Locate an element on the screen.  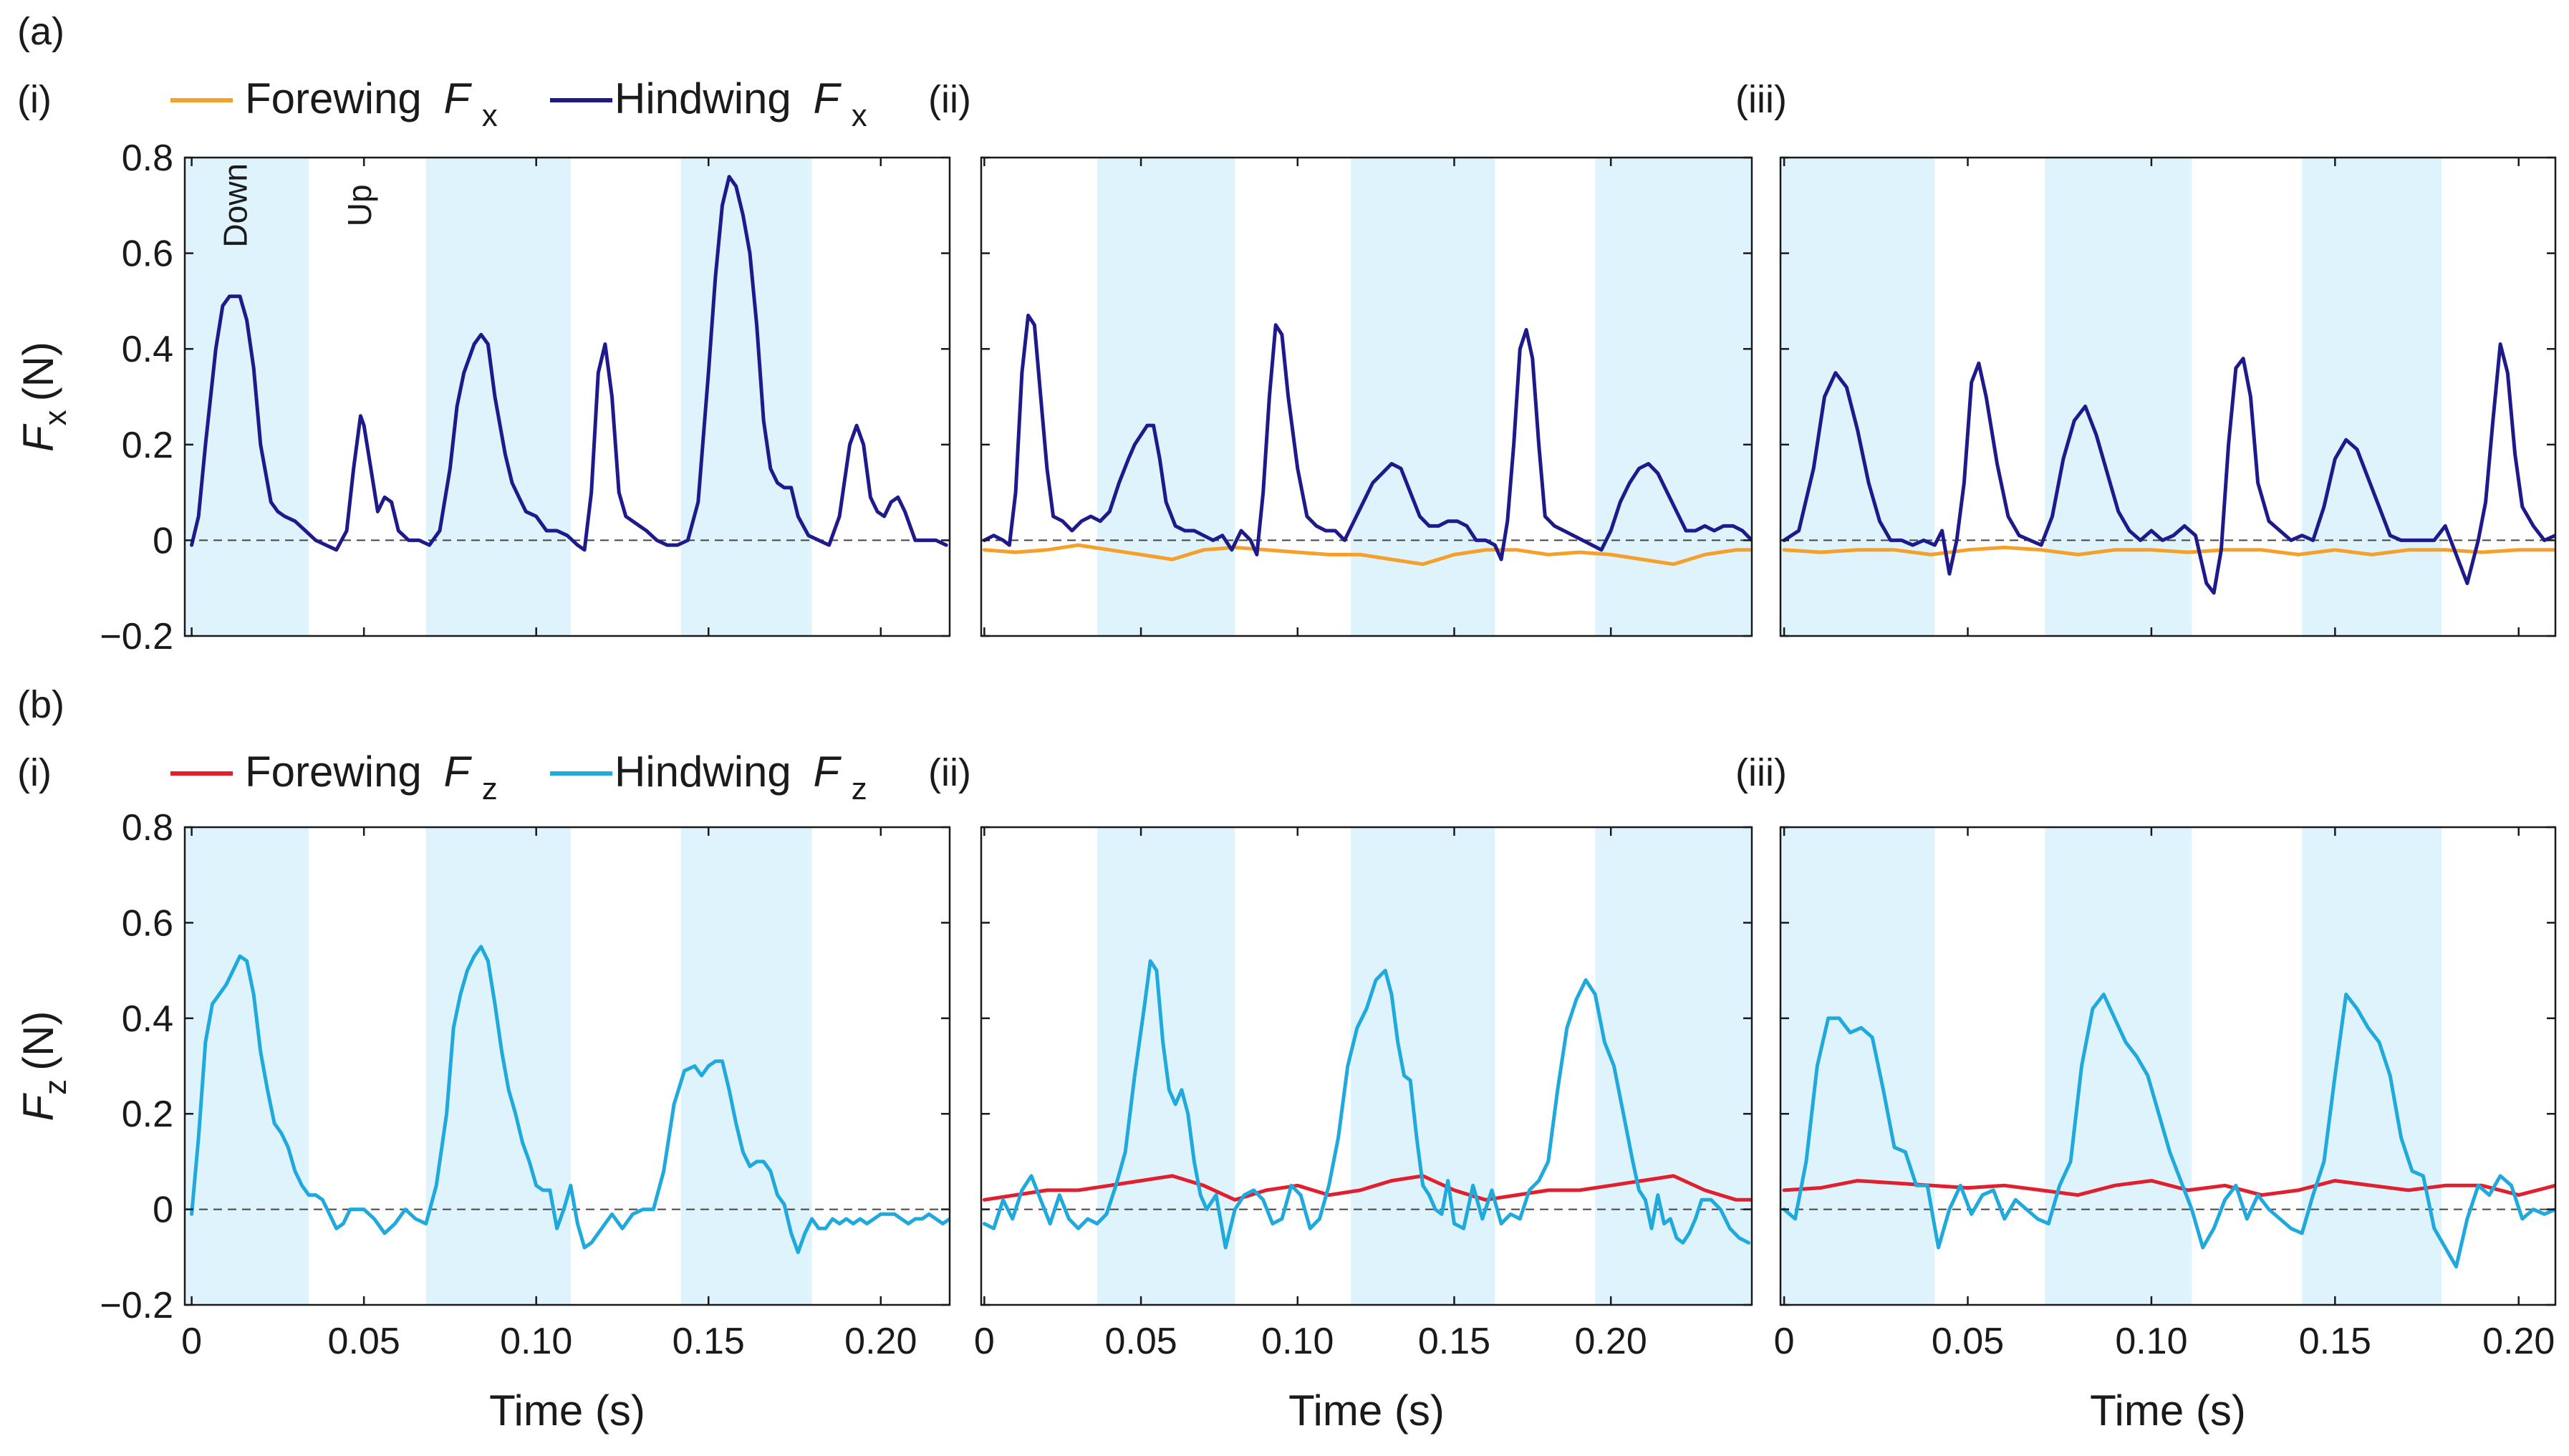
panel-a-ii: (ii) is located at coordinates (1340, 357).